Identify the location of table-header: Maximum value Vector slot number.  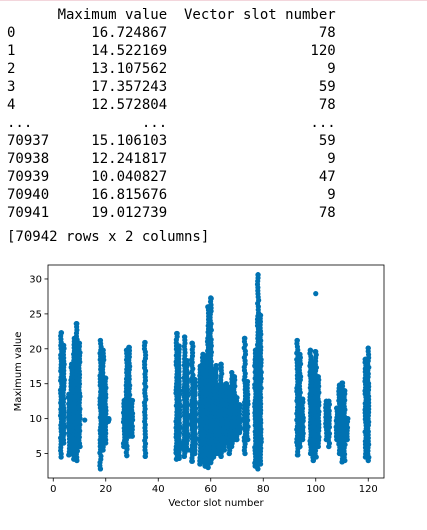
(171, 15).